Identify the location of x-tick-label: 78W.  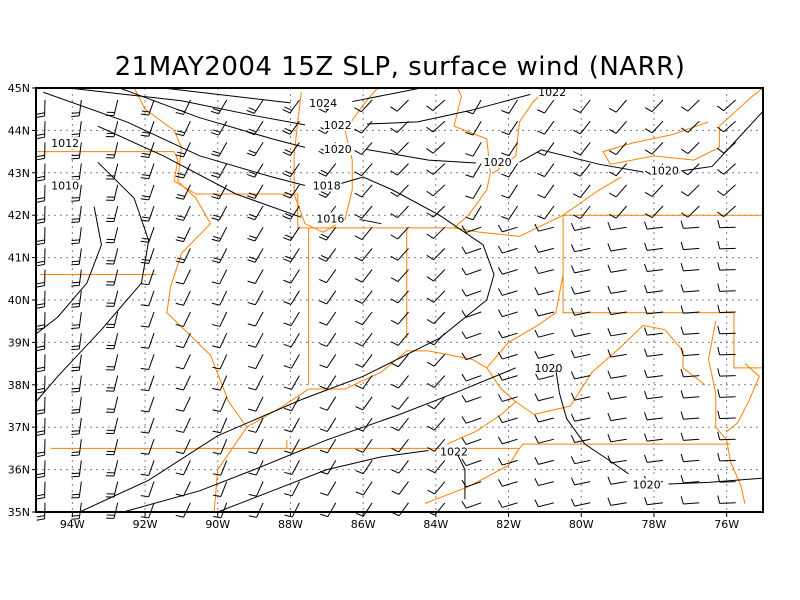
(654, 524).